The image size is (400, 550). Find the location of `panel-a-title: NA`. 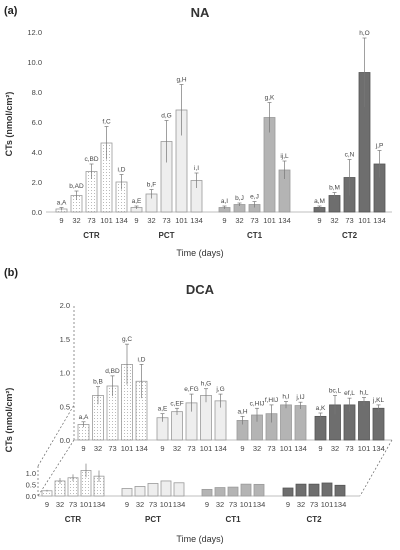

panel-a-title: NA is located at coordinates (200, 12).